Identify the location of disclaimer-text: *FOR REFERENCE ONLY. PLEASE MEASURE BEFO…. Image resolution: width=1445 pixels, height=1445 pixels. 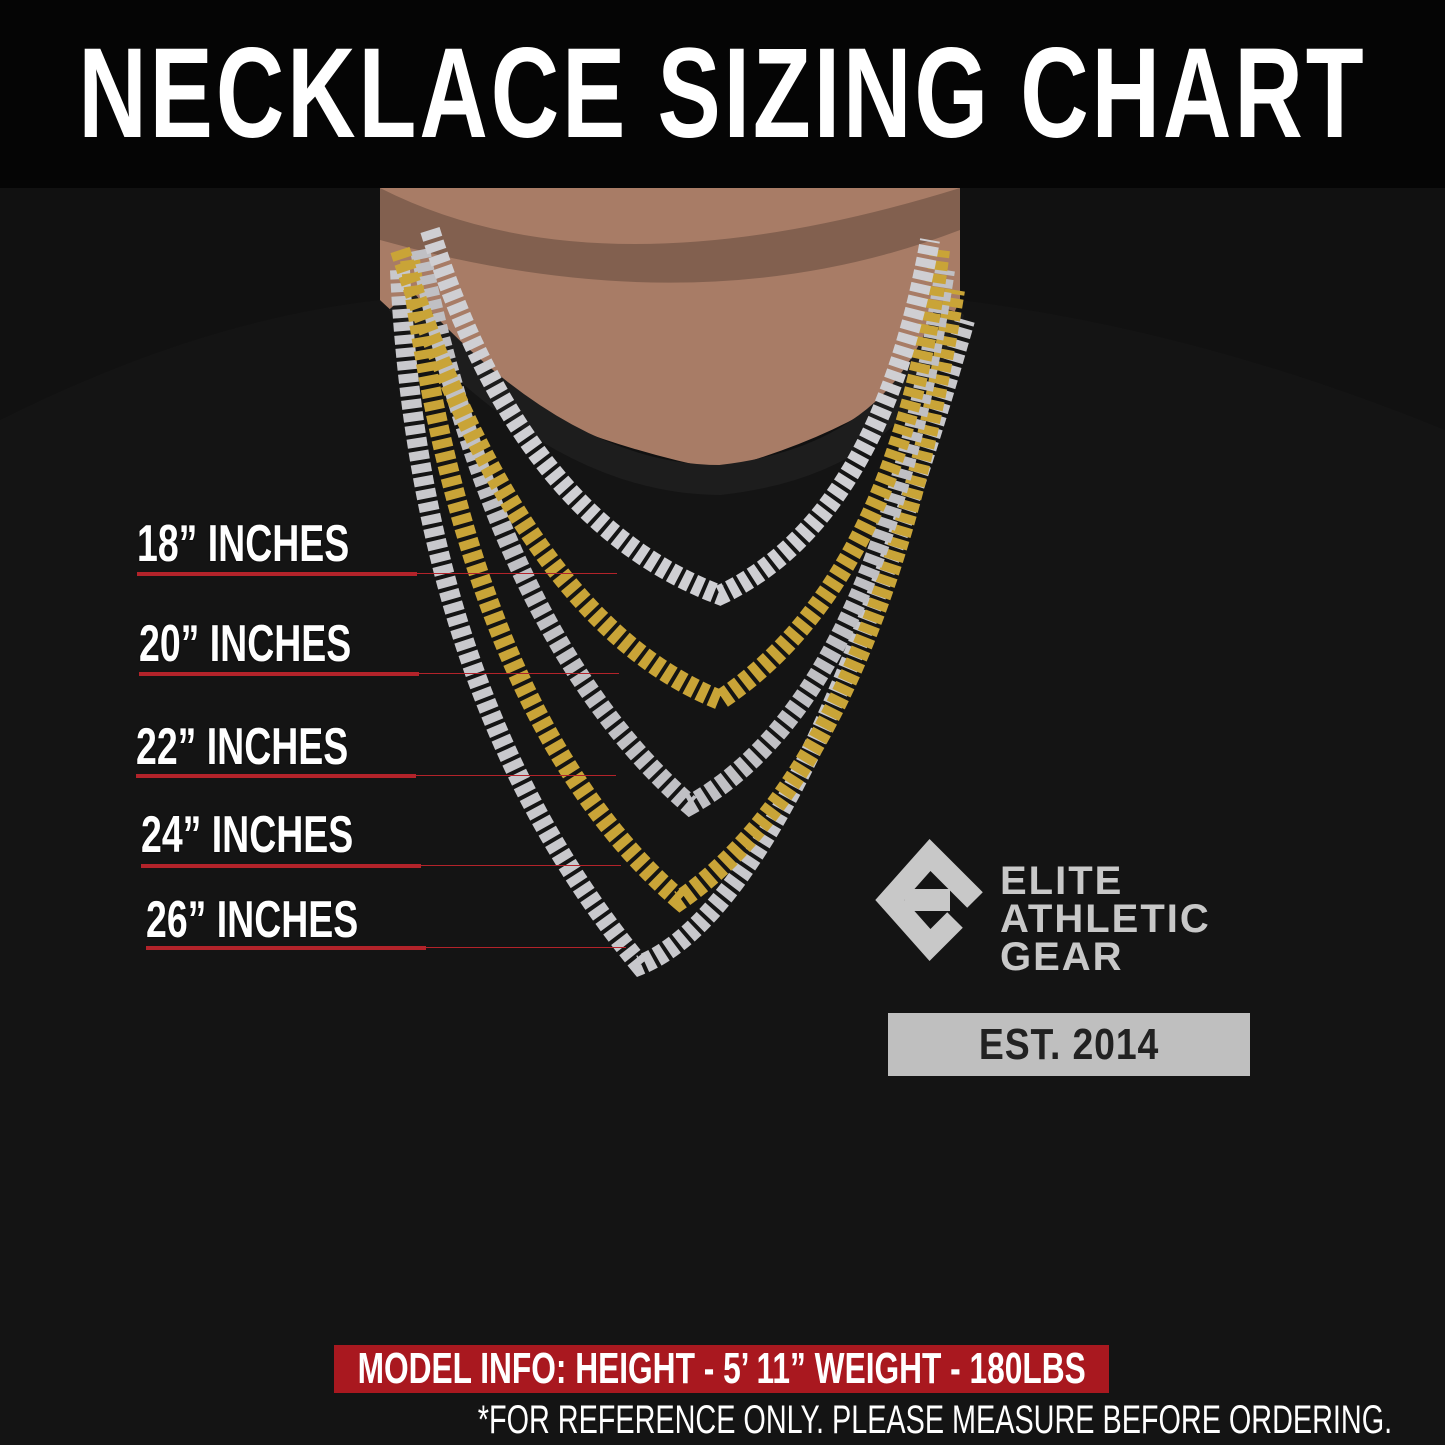
(935, 1420).